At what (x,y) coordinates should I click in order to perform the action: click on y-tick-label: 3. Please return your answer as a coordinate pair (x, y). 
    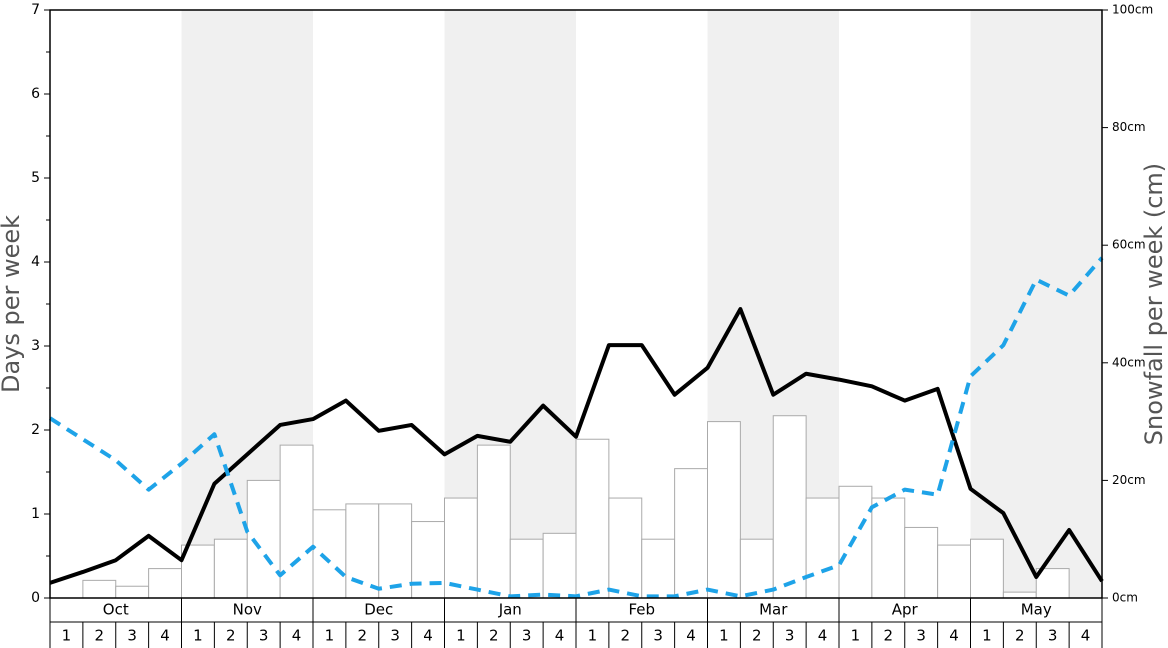
    Looking at the image, I should click on (35, 346).